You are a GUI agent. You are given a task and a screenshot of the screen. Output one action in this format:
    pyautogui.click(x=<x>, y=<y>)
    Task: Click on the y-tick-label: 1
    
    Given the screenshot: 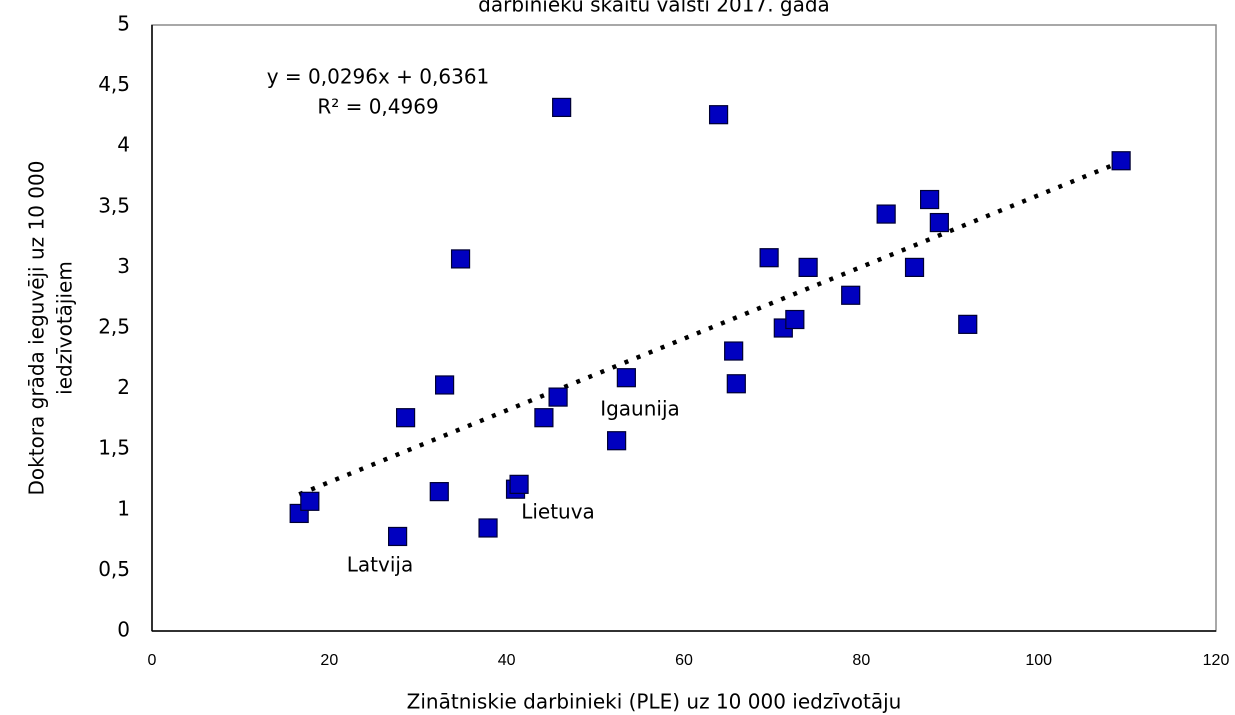 What is the action you would take?
    pyautogui.click(x=123, y=508)
    